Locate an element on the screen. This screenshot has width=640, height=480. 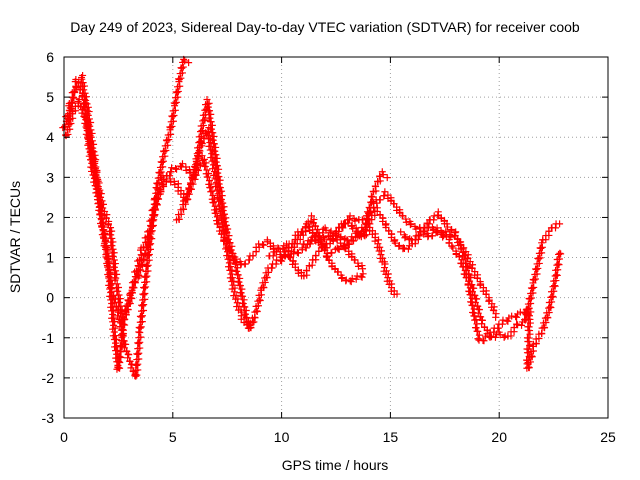
y-tick-label: -3 is located at coordinates (48, 418).